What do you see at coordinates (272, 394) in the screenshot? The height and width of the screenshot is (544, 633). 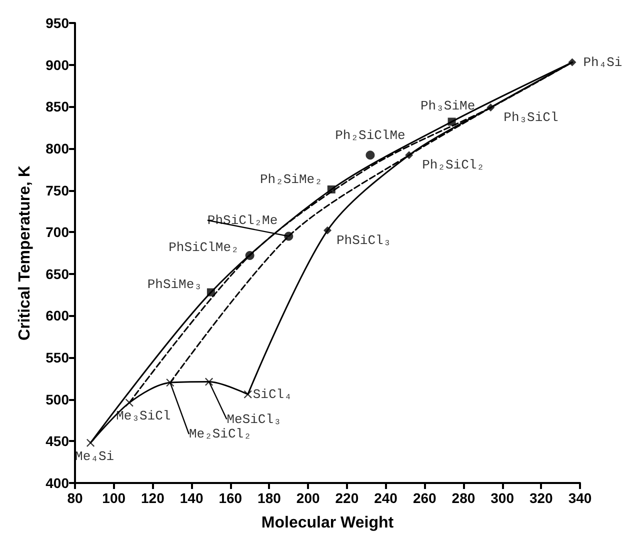 I see `annotation: SiCl₄` at bounding box center [272, 394].